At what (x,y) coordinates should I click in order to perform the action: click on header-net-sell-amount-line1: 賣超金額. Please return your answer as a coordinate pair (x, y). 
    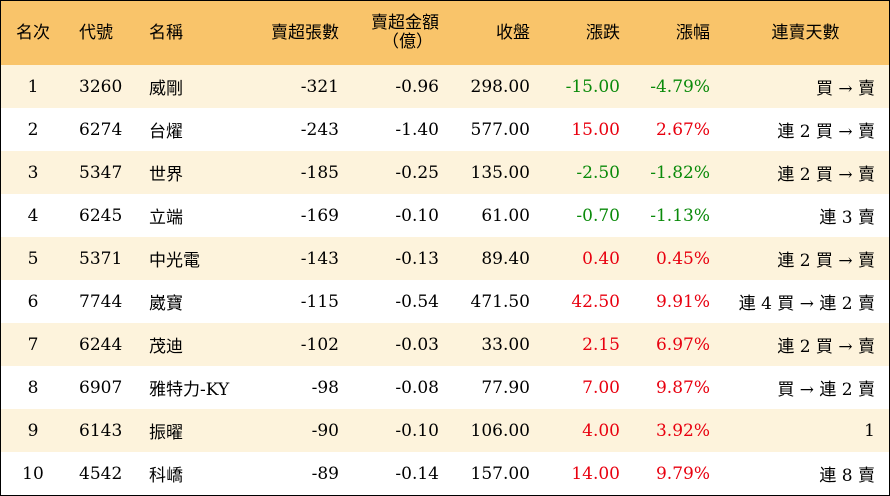
    Looking at the image, I should click on (405, 23).